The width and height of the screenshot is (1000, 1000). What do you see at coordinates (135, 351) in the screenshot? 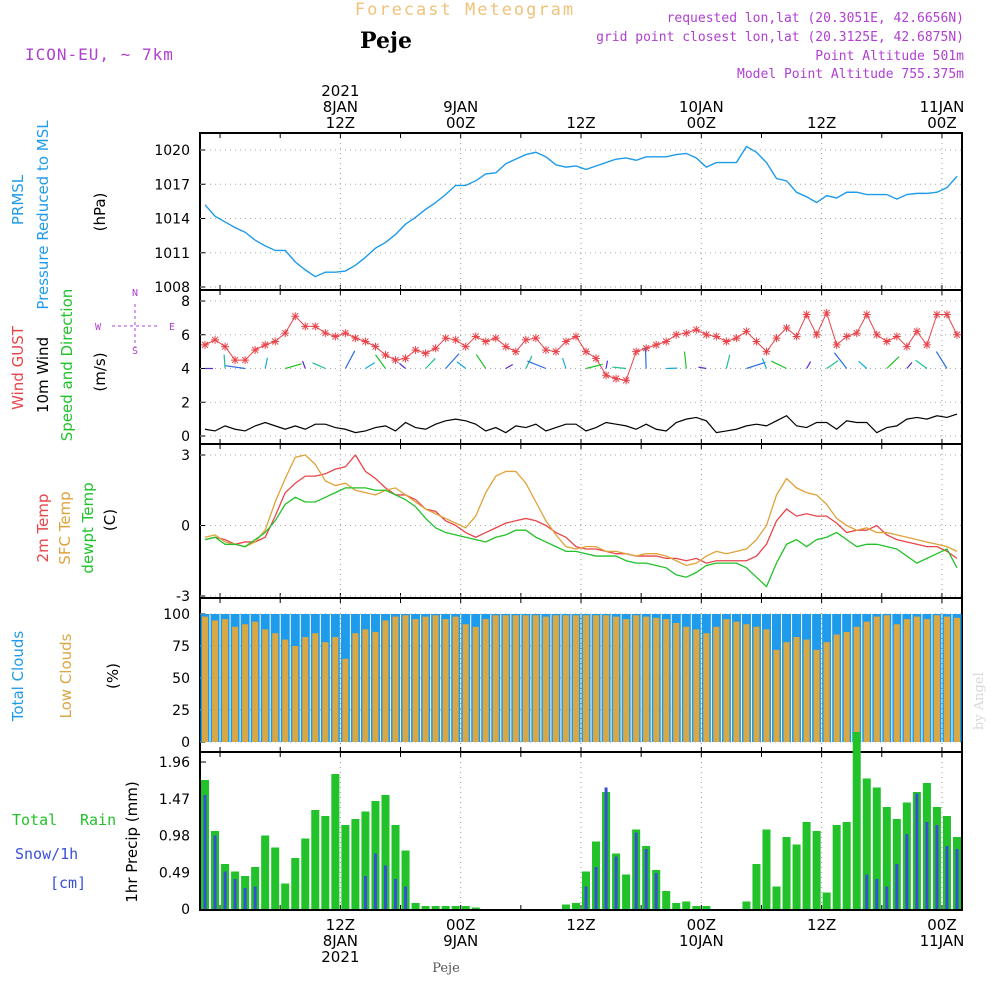
I see `compass-s: S` at bounding box center [135, 351].